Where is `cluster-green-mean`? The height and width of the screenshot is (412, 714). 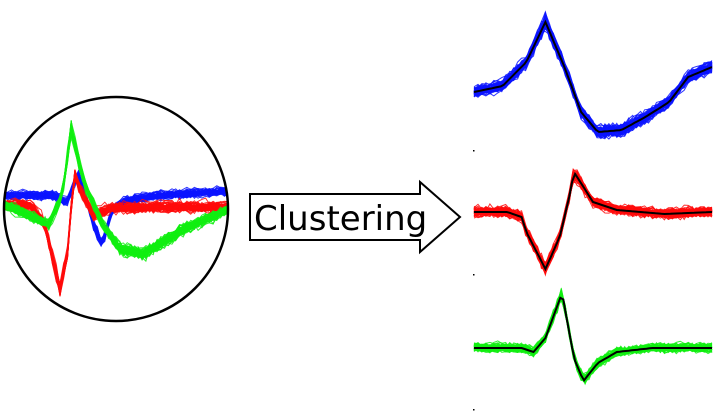
cluster-green-mean is located at coordinates (593, 339).